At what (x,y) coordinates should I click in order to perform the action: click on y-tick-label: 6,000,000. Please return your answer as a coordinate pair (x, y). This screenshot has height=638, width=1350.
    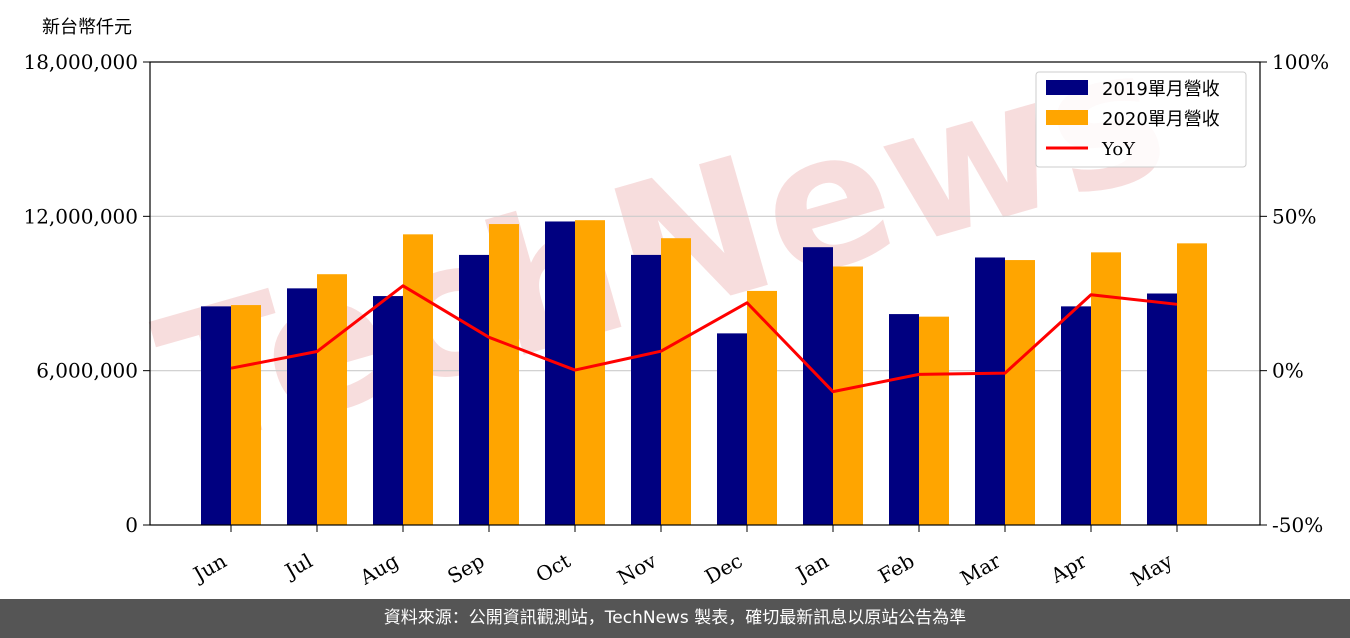
    Looking at the image, I should click on (87, 371).